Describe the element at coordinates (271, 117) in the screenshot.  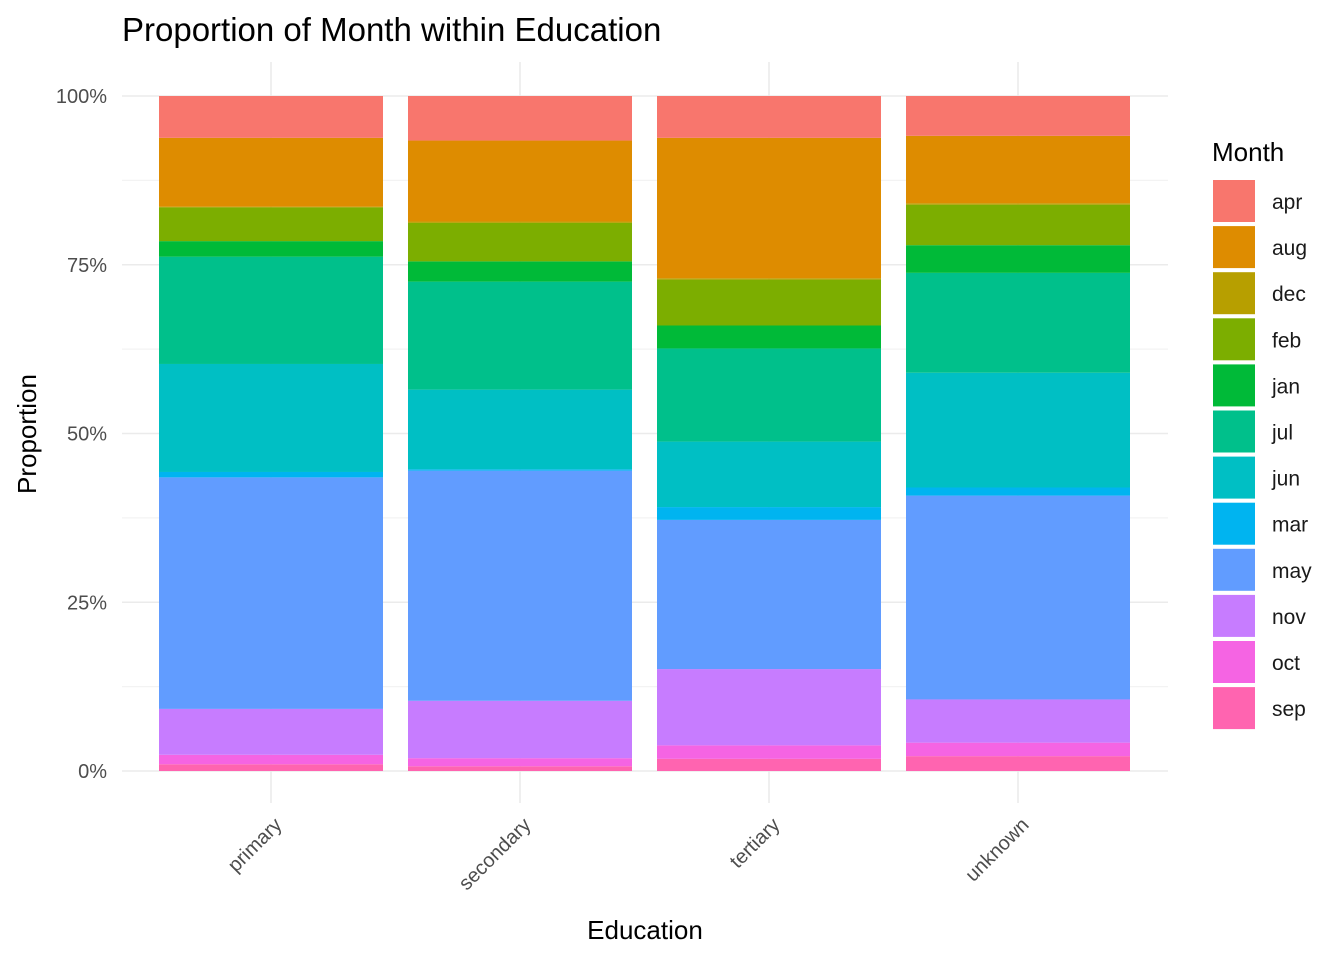
I see `bar-segment-primary-apr` at that location.